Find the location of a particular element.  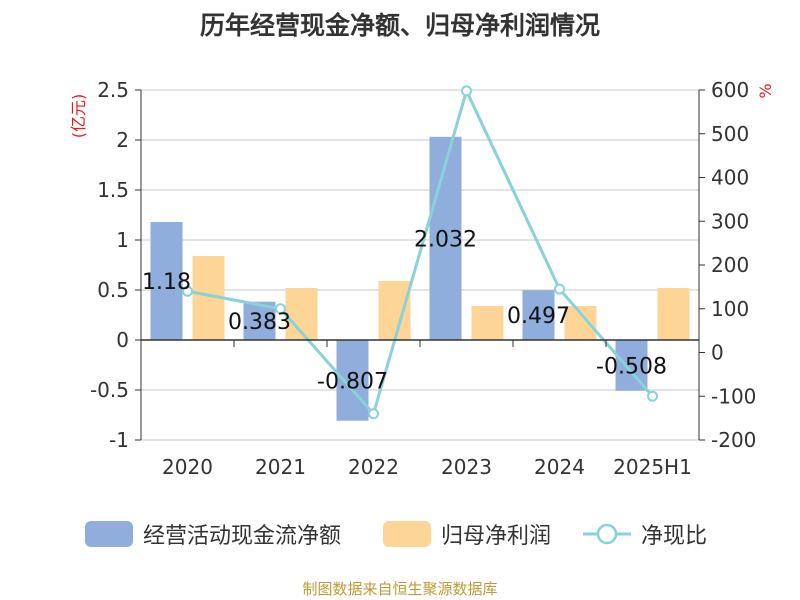

left-axis-tick-label: 0.5 is located at coordinates (113, 290).